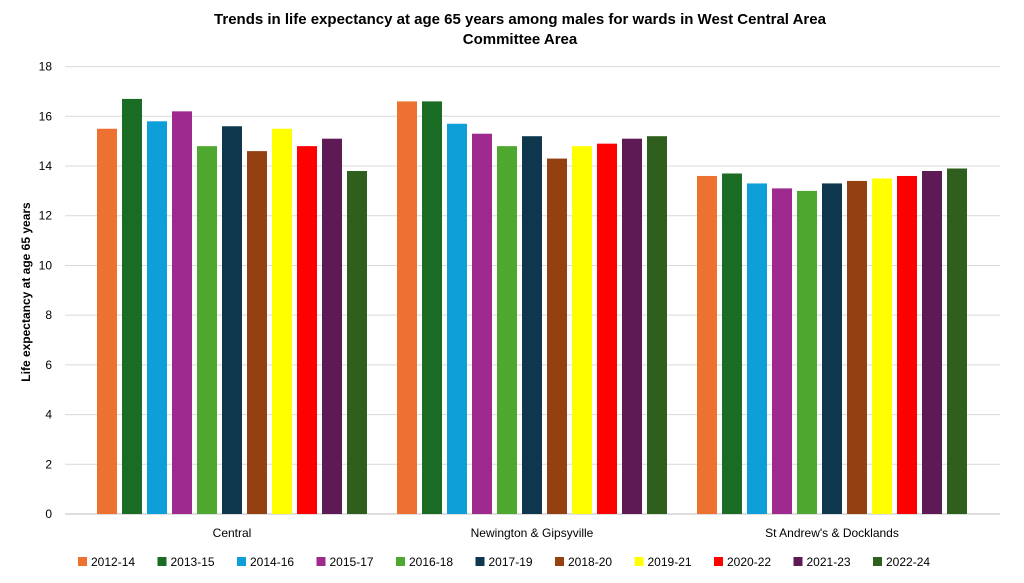  I want to click on bar-2020-22-St Andrew's & Docklands, so click(907, 344).